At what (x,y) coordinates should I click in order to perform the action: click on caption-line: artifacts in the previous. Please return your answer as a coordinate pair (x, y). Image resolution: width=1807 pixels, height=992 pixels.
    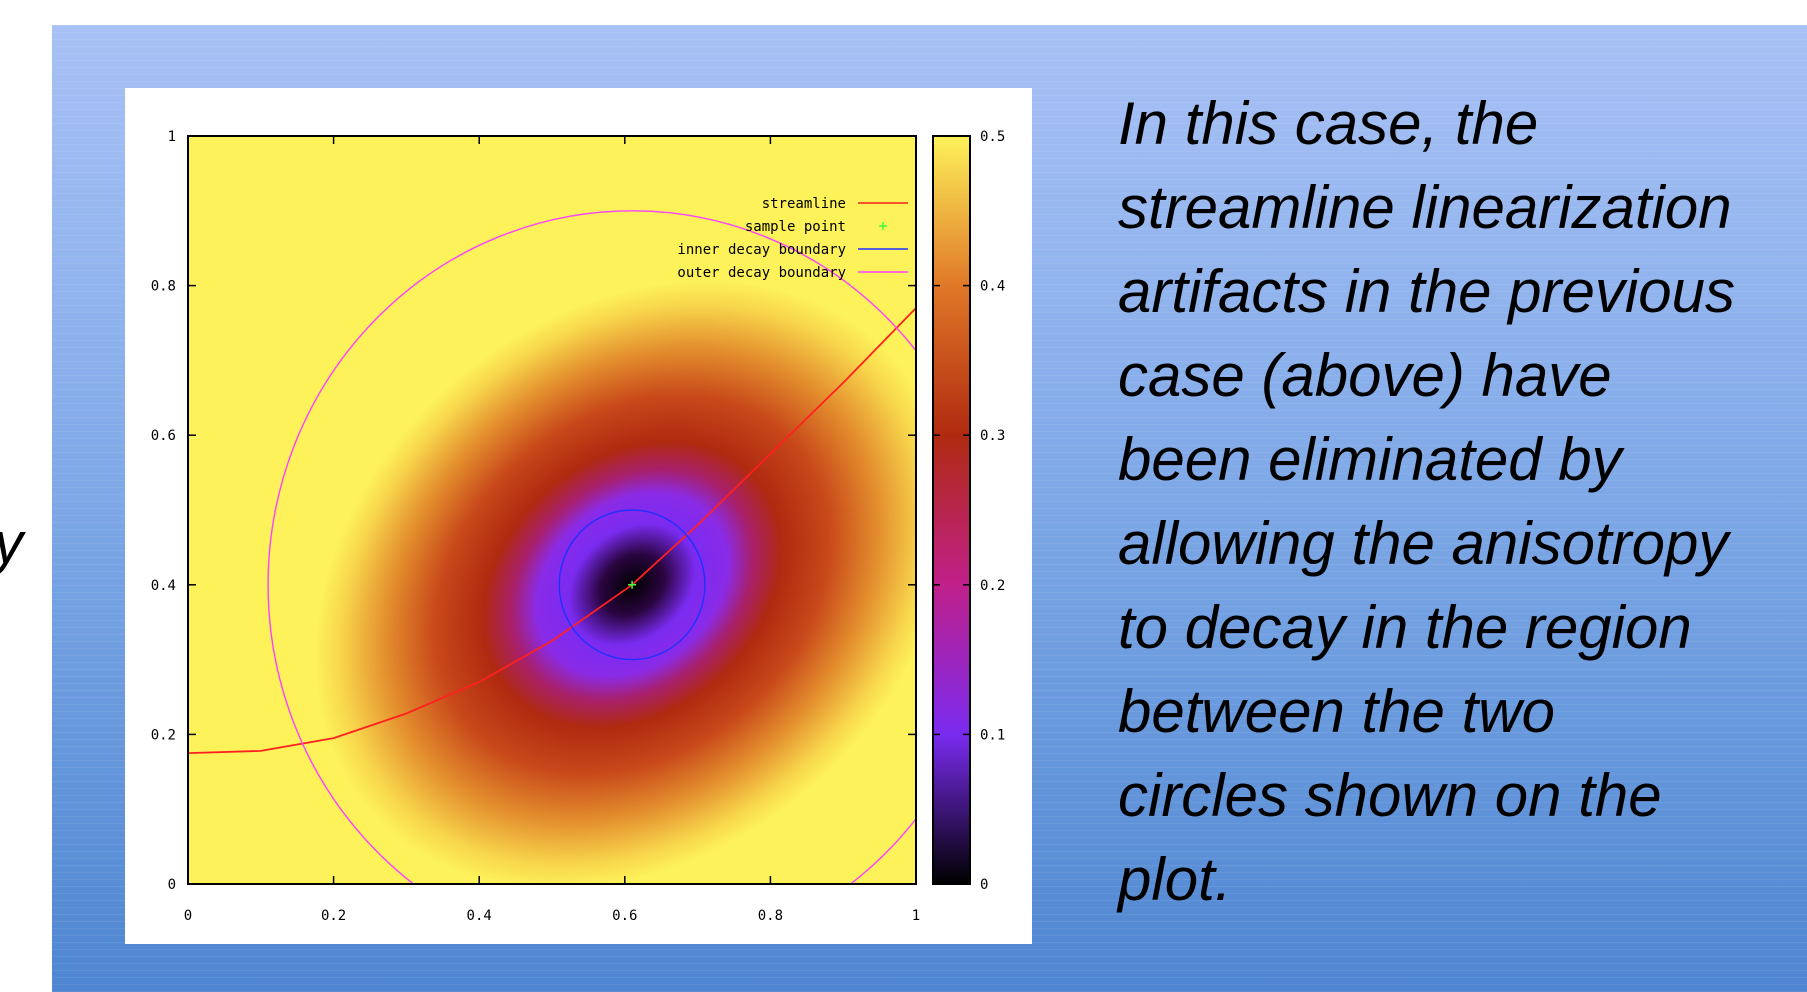
    Looking at the image, I should click on (1426, 291).